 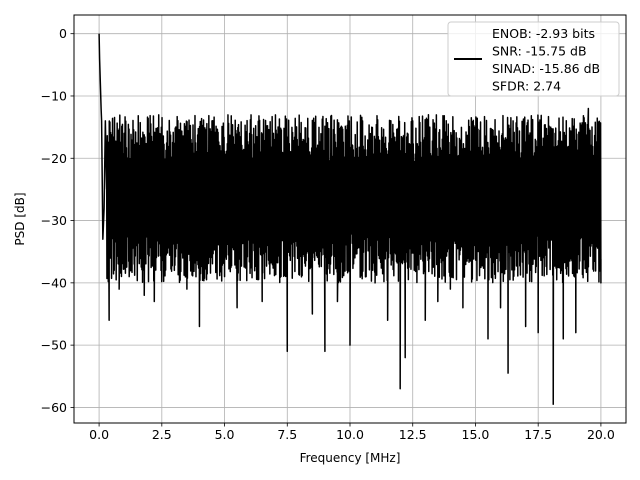 What do you see at coordinates (99, 434) in the screenshot?
I see `x-tick-label: 0.0` at bounding box center [99, 434].